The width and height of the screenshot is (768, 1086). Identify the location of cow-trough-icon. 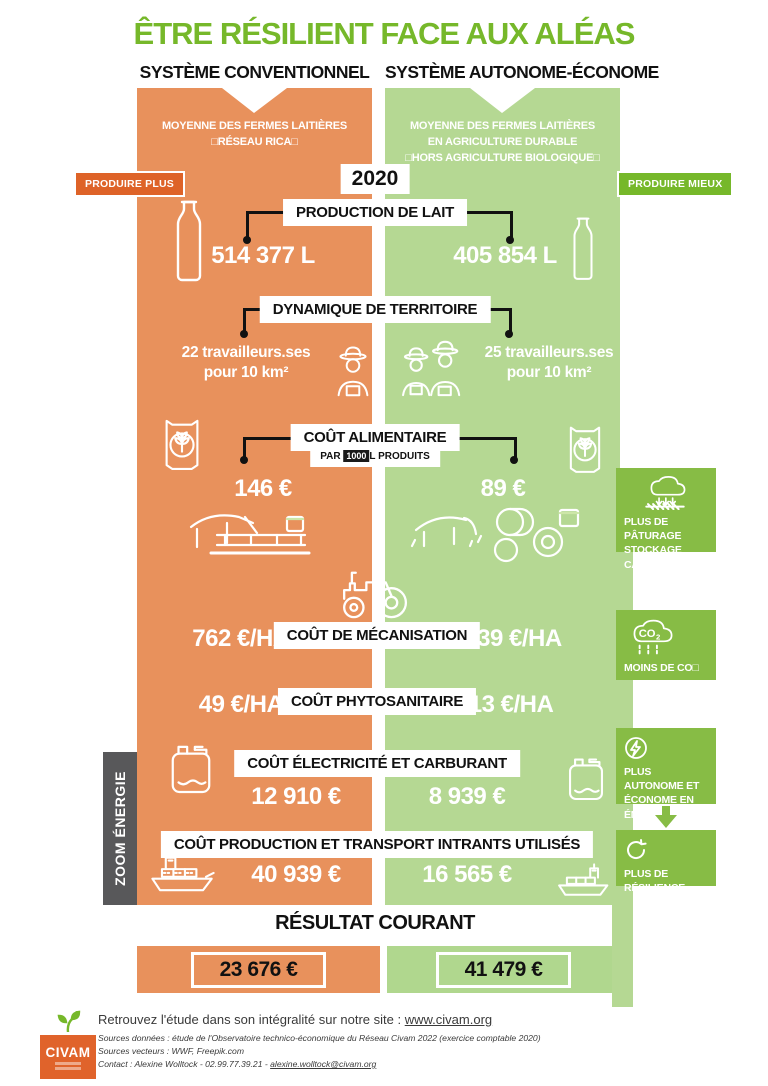
(250, 534).